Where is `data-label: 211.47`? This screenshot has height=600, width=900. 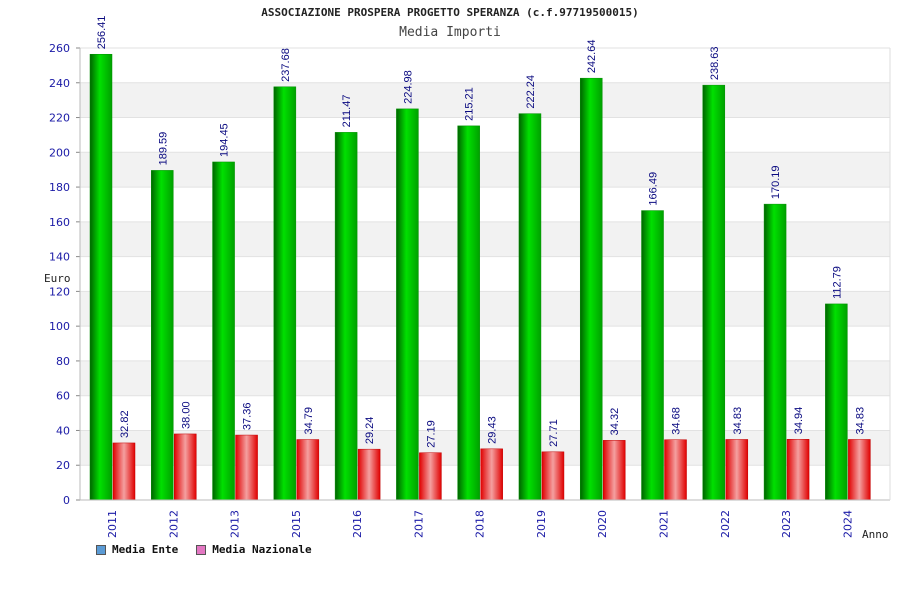 data-label: 211.47 is located at coordinates (347, 111).